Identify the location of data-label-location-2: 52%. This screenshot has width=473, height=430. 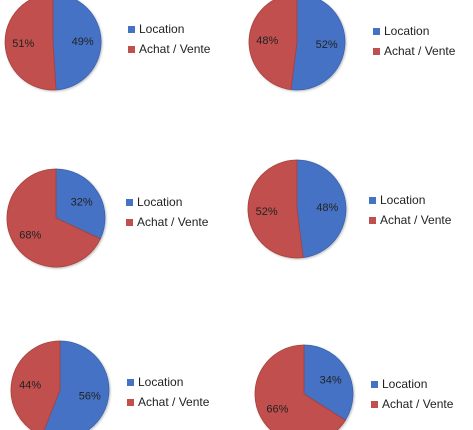
(327, 45).